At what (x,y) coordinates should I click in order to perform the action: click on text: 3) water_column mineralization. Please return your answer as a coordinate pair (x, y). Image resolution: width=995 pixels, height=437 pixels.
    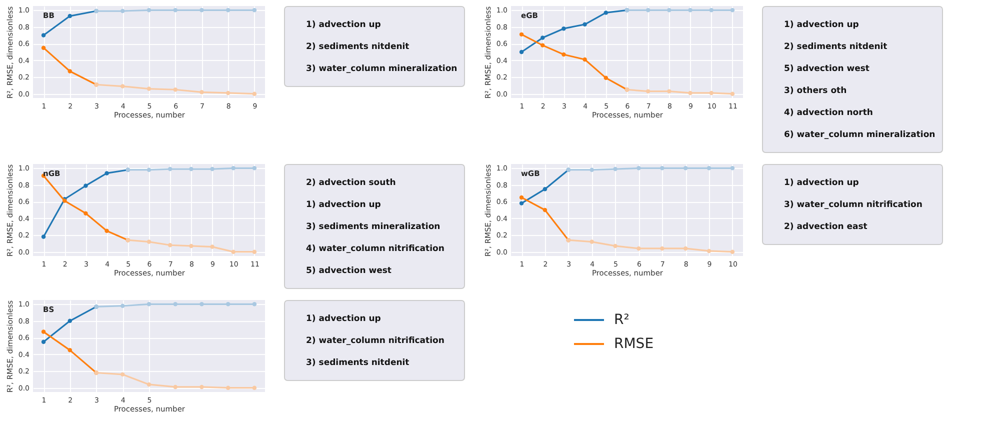
    Looking at the image, I should click on (382, 69).